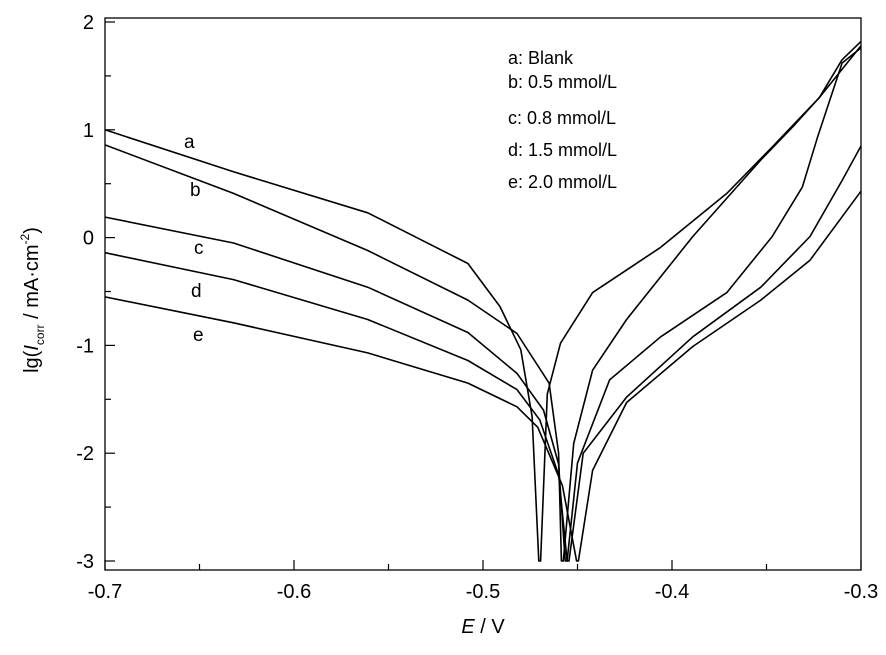 The width and height of the screenshot is (886, 655). Describe the element at coordinates (672, 592) in the screenshot. I see `x-tick-label: -0.4` at that location.